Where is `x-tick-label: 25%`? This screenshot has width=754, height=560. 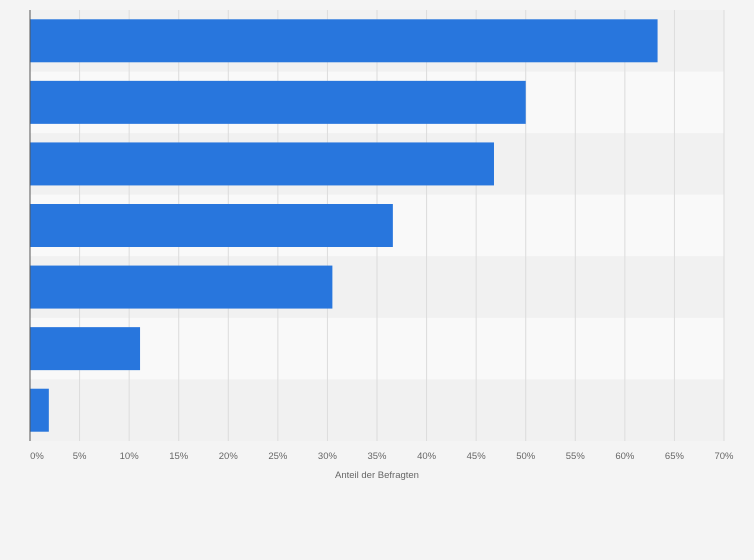
x-tick-label: 25% is located at coordinates (278, 456).